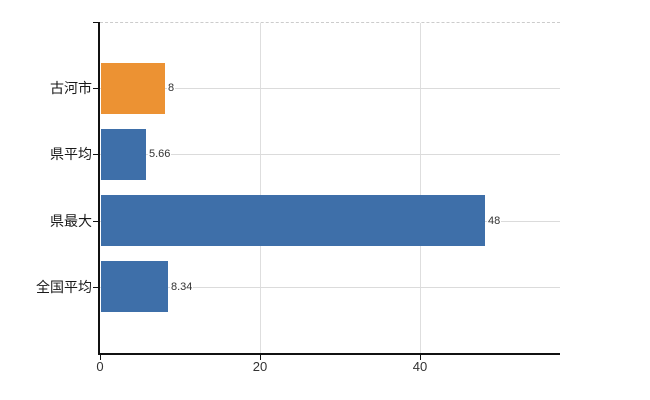  I want to click on plot-top-border, so click(330, 22).